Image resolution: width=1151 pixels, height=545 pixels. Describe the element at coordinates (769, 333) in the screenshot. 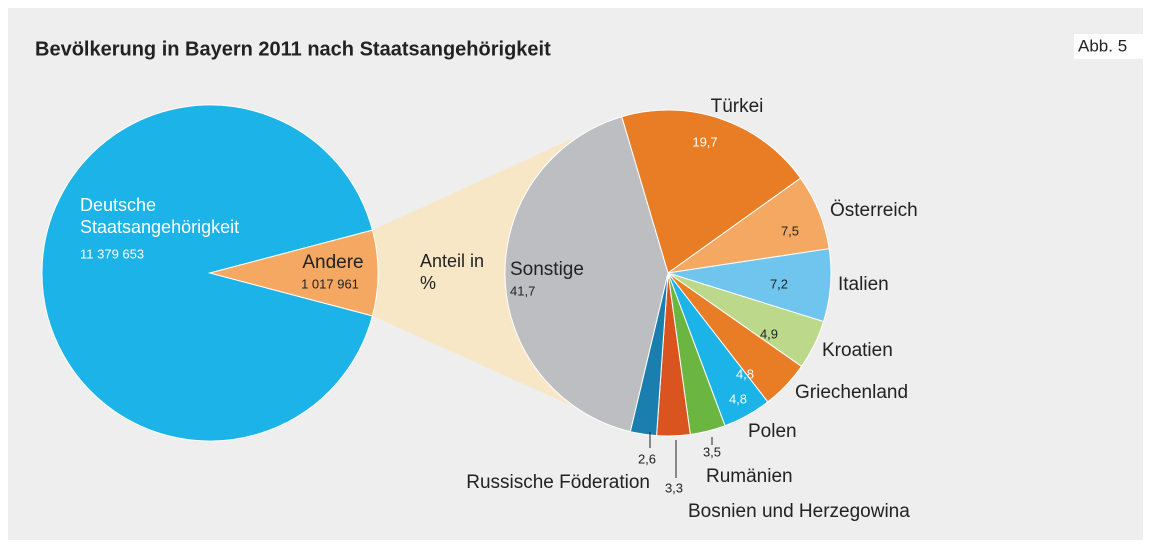

I see `slice-value: 4,9` at that location.